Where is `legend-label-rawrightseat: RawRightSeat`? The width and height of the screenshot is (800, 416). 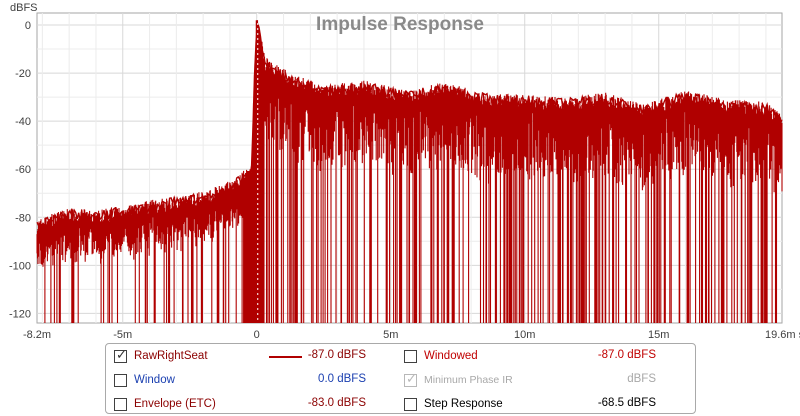
legend-label-rawrightseat: RawRightSeat is located at coordinates (171, 356).